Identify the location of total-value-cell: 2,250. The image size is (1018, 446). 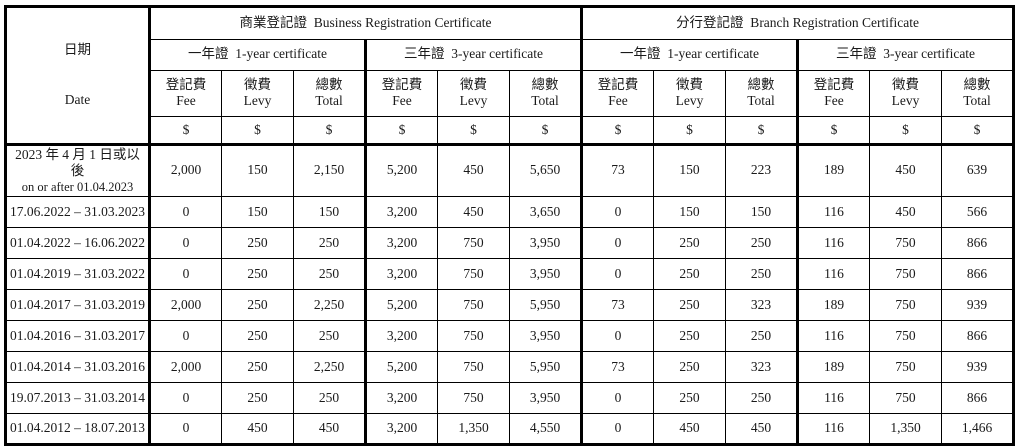
(329, 366).